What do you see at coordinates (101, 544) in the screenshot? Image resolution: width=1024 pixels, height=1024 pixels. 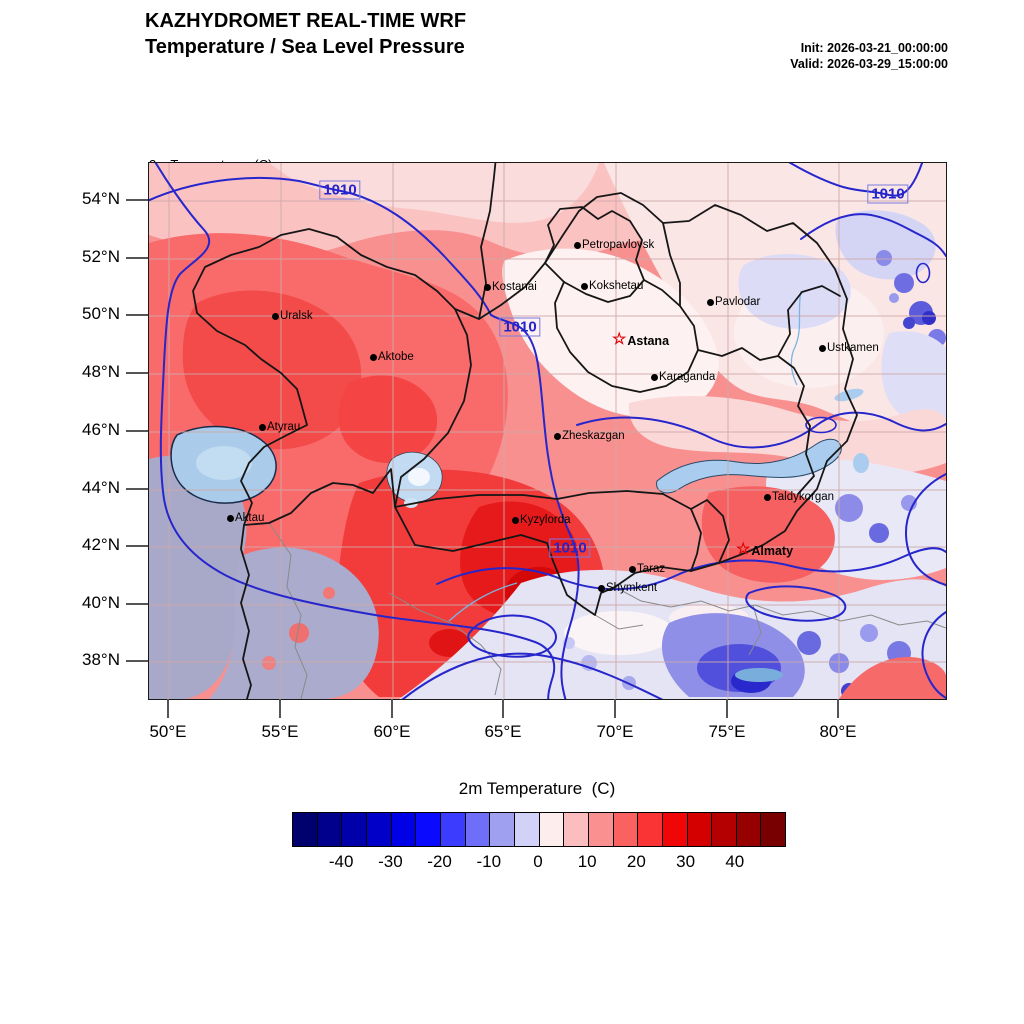 I see `lat-tick-label: 42°N` at bounding box center [101, 544].